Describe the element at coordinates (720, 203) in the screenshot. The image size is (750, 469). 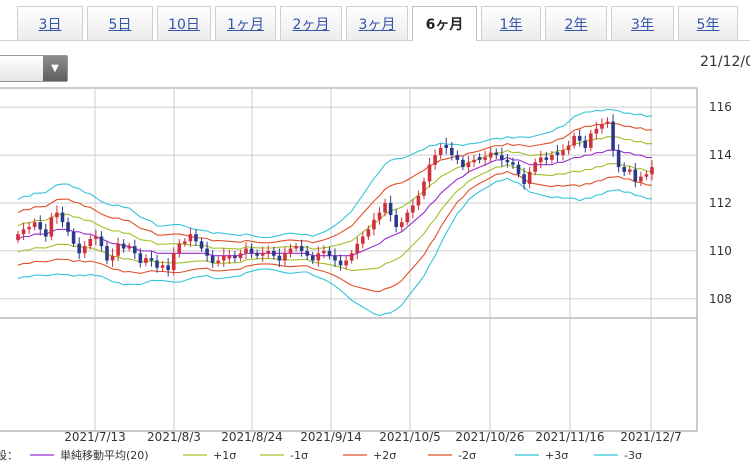
I see `y-tick-label: 112` at that location.